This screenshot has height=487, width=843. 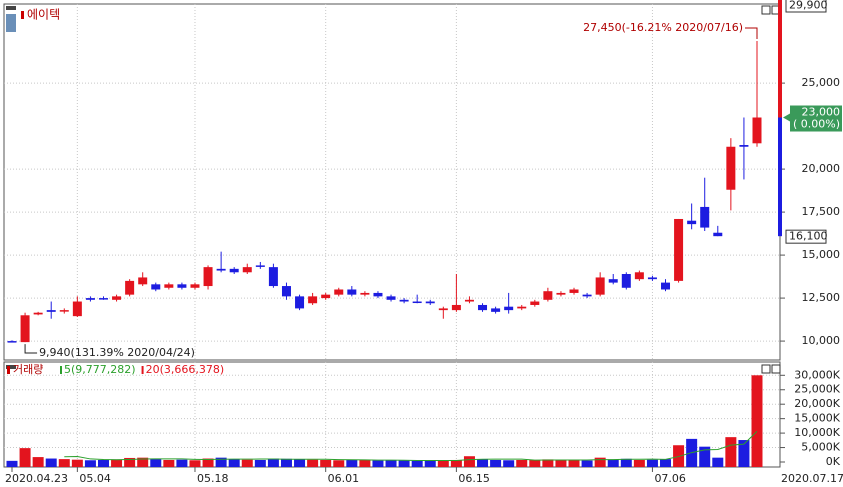 What do you see at coordinates (820, 447) in the screenshot?
I see `y-tick-label: 5,000K` at bounding box center [820, 447].